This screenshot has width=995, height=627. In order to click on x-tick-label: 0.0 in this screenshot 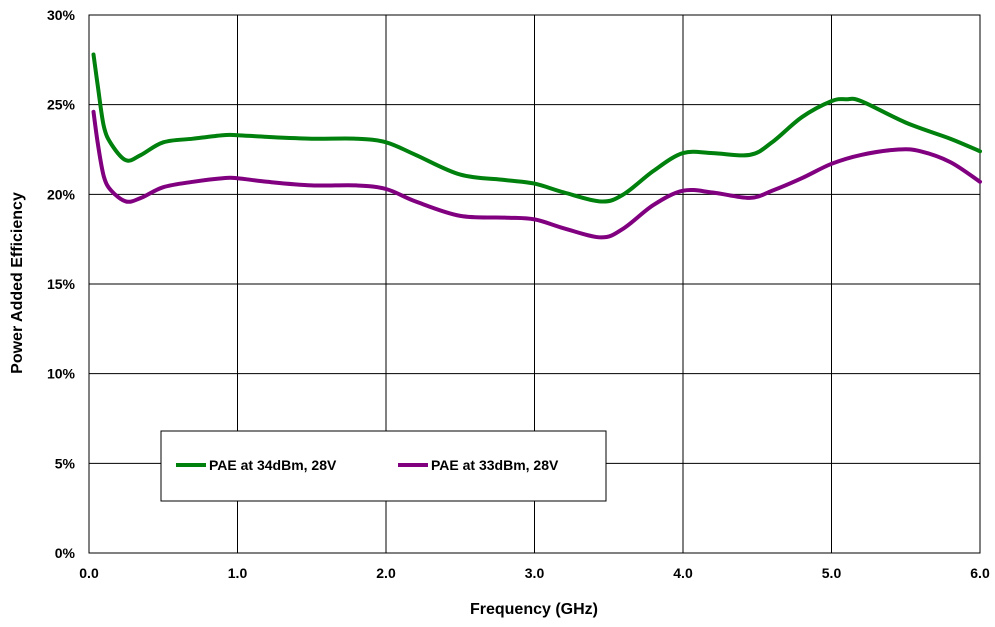, I will do `click(89, 573)`.